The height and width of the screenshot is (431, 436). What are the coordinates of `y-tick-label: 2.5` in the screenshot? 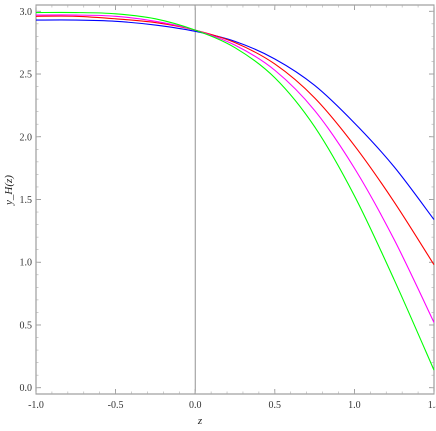 It's located at (26, 75).